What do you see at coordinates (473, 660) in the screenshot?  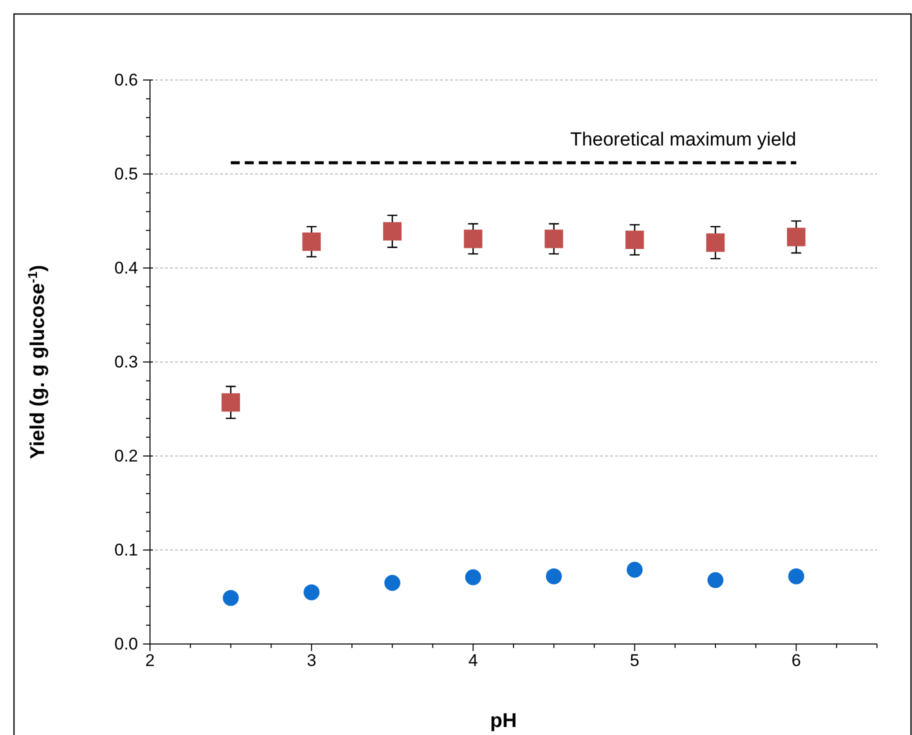 I see `x-tick-label: 4` at bounding box center [473, 660].